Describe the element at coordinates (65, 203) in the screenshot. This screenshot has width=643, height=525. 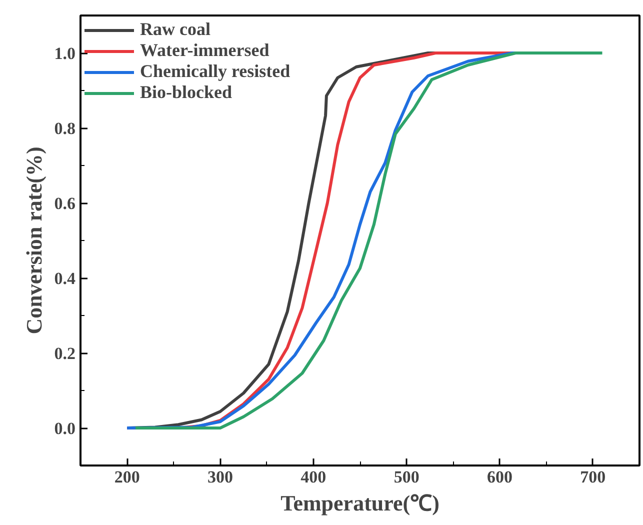
I see `y-tick-label: 0.6` at that location.